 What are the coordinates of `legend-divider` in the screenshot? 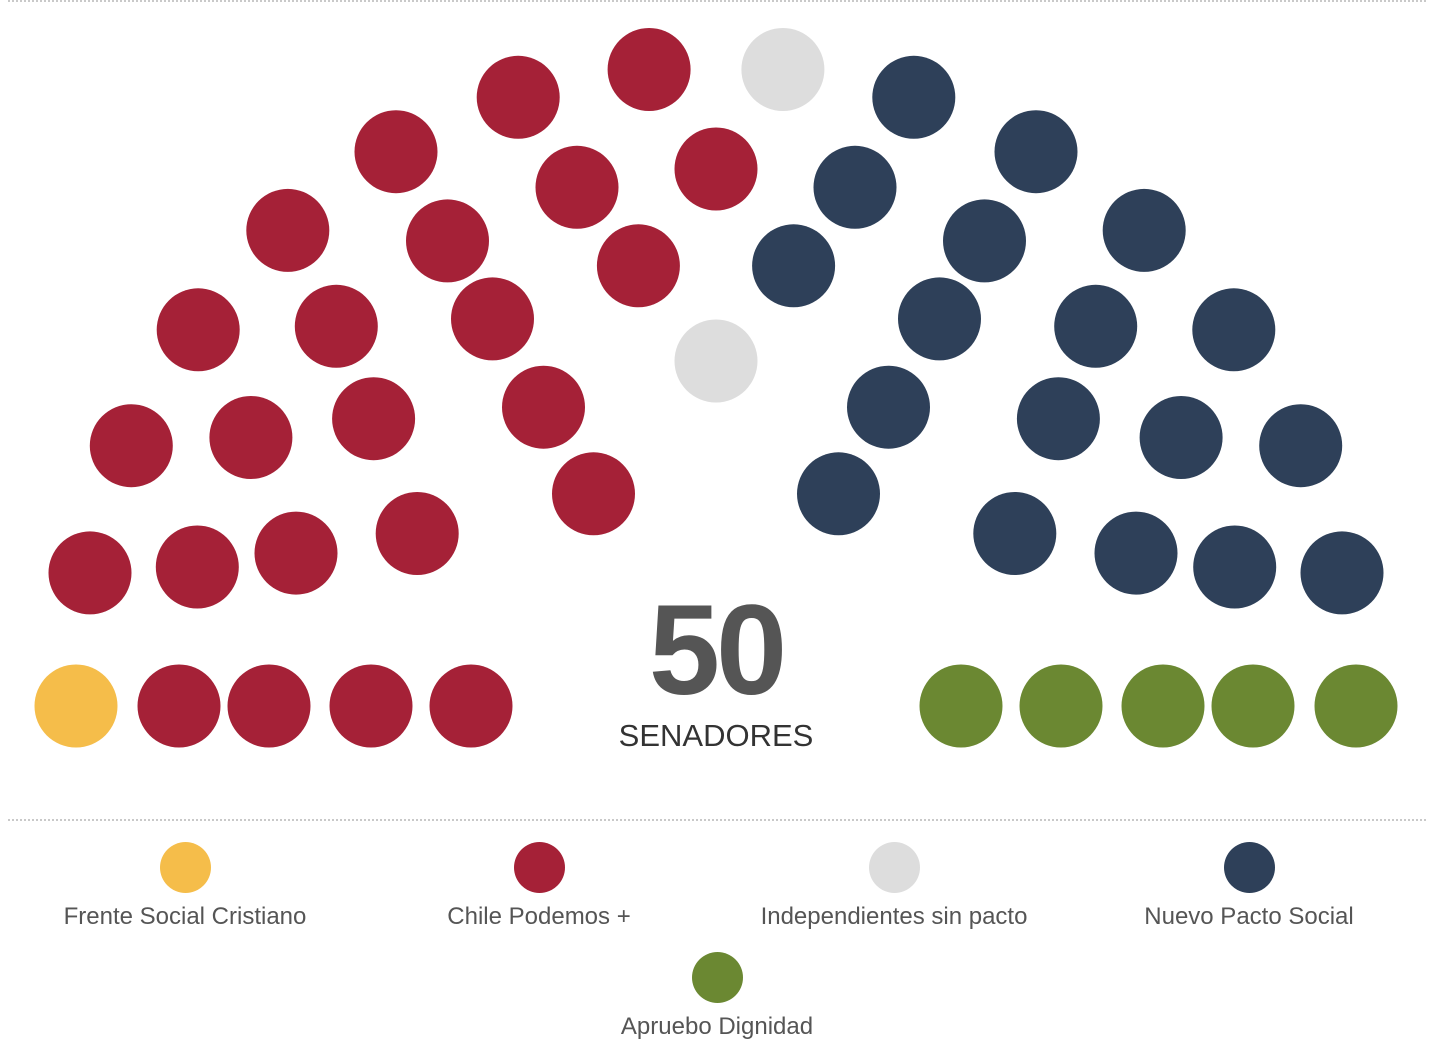 It's located at (717, 820).